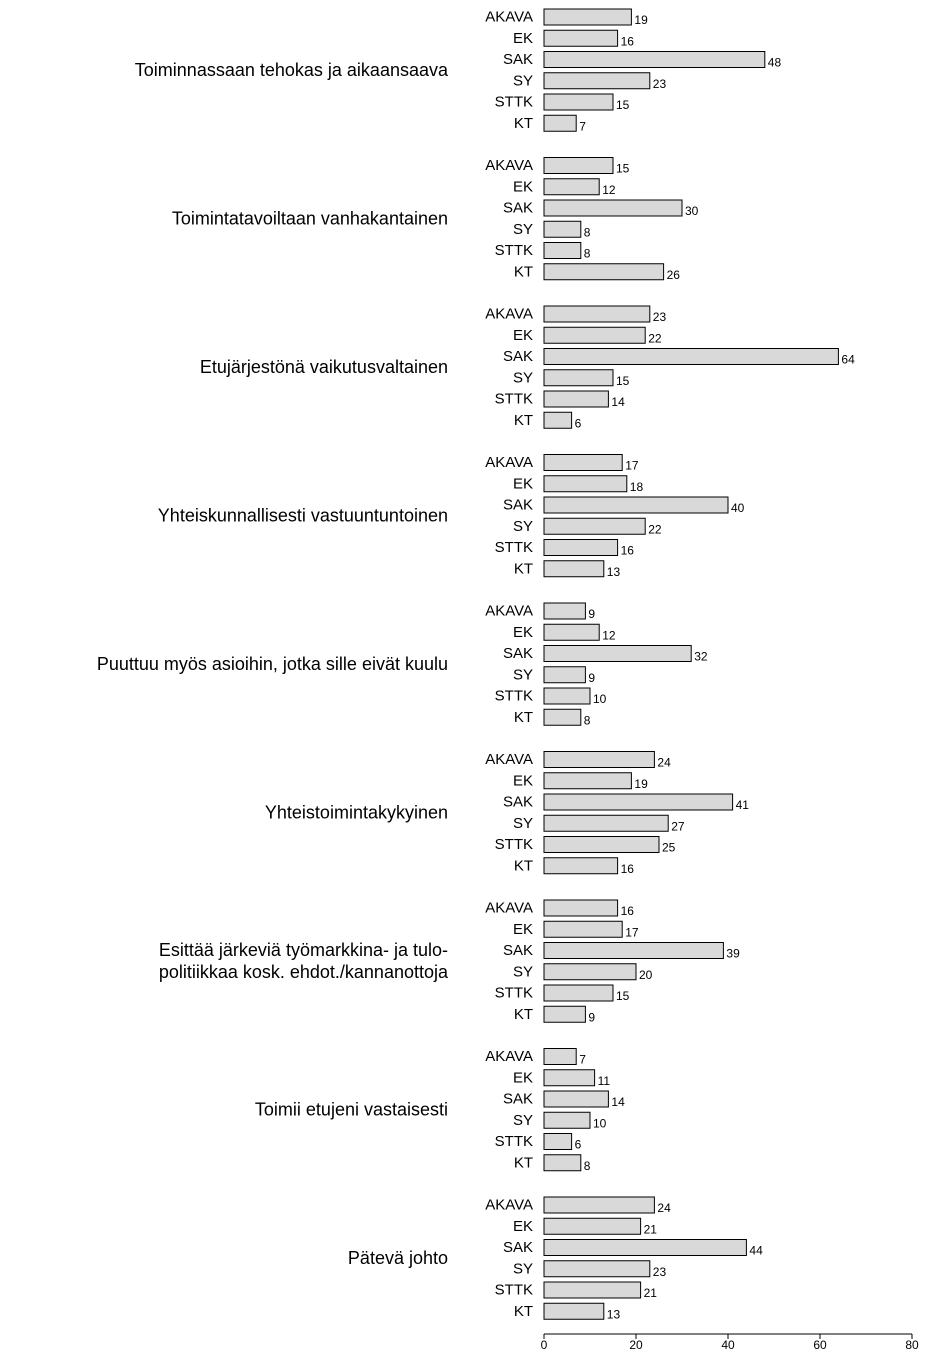 Image resolution: width=927 pixels, height=1353 pixels. What do you see at coordinates (655, 338) in the screenshot?
I see `data-label: 22` at bounding box center [655, 338].